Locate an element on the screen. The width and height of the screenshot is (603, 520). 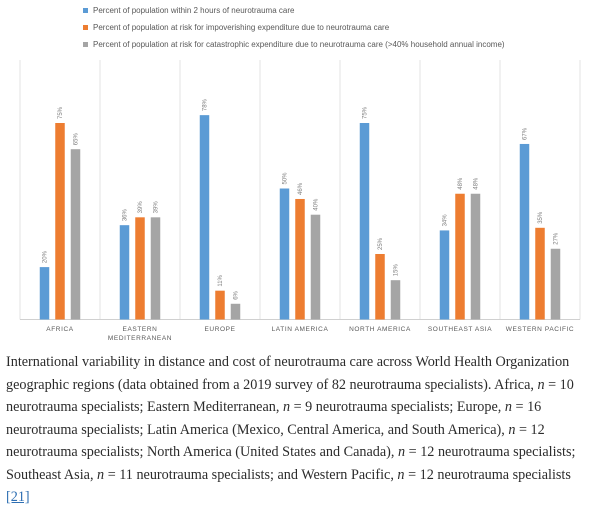
caption-text: = 12 neurotrauma specialists is located at coordinates (487, 474).